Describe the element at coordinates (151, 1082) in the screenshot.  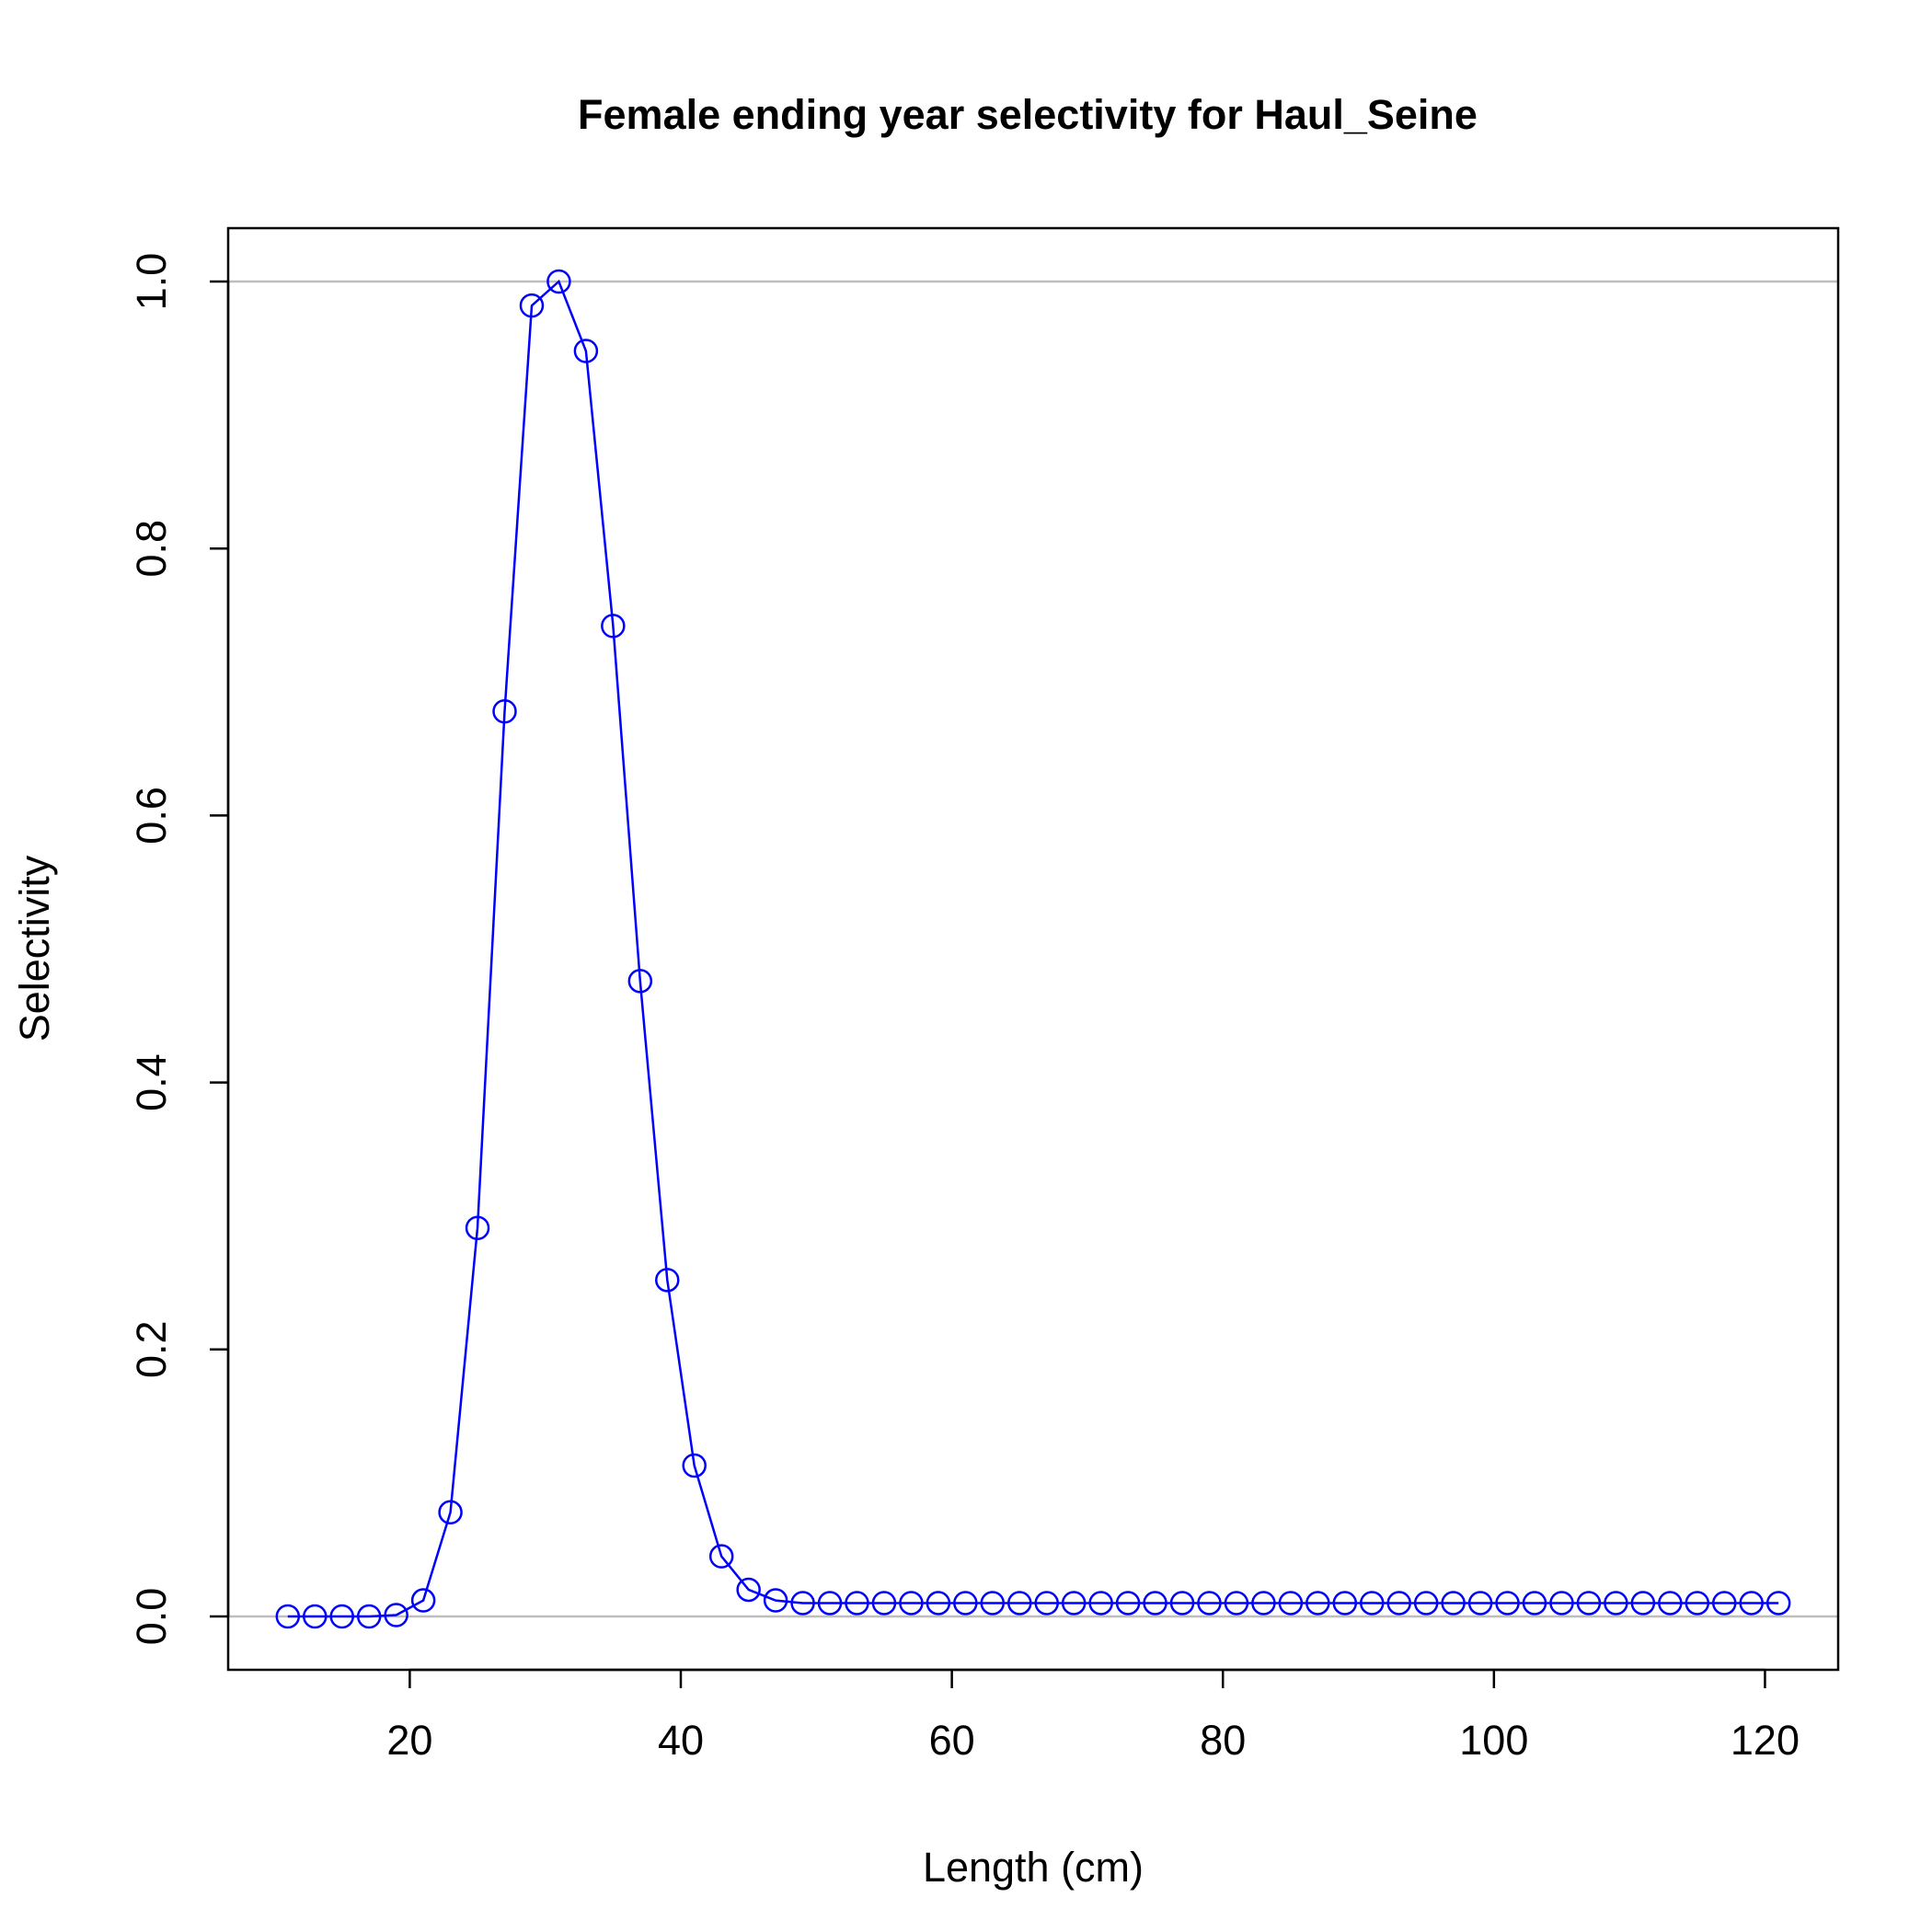
I see `y-tick-label: 0.4` at that location.